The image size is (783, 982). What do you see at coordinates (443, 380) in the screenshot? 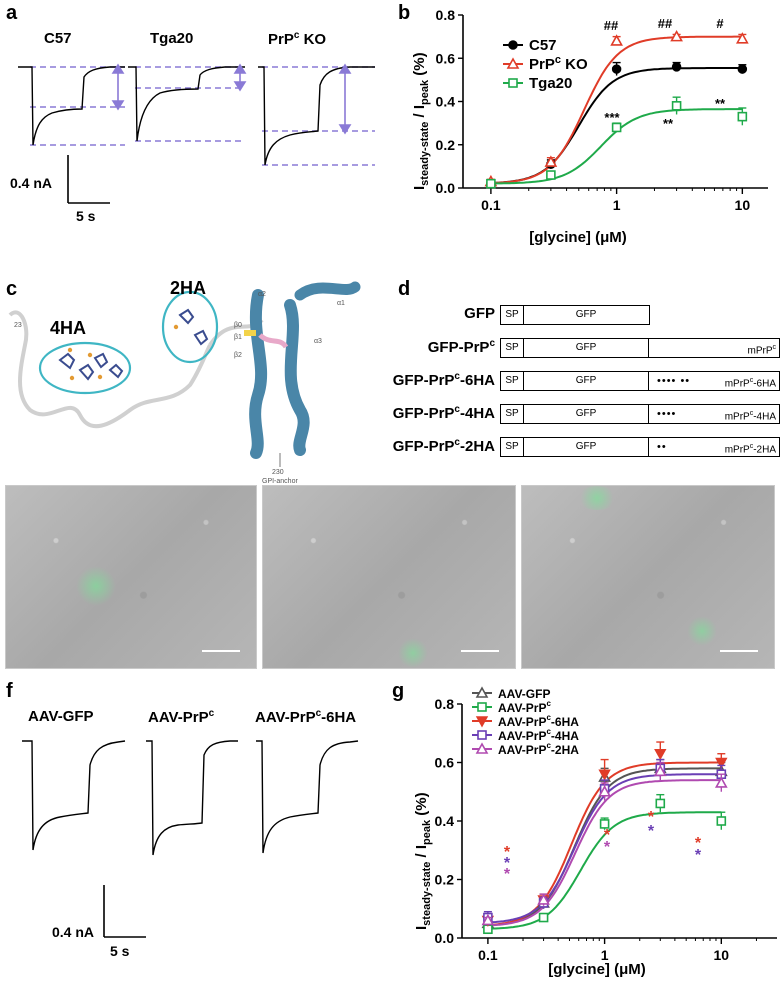
I see `construct-name: GFP-PrPc-6HA` at bounding box center [443, 380].